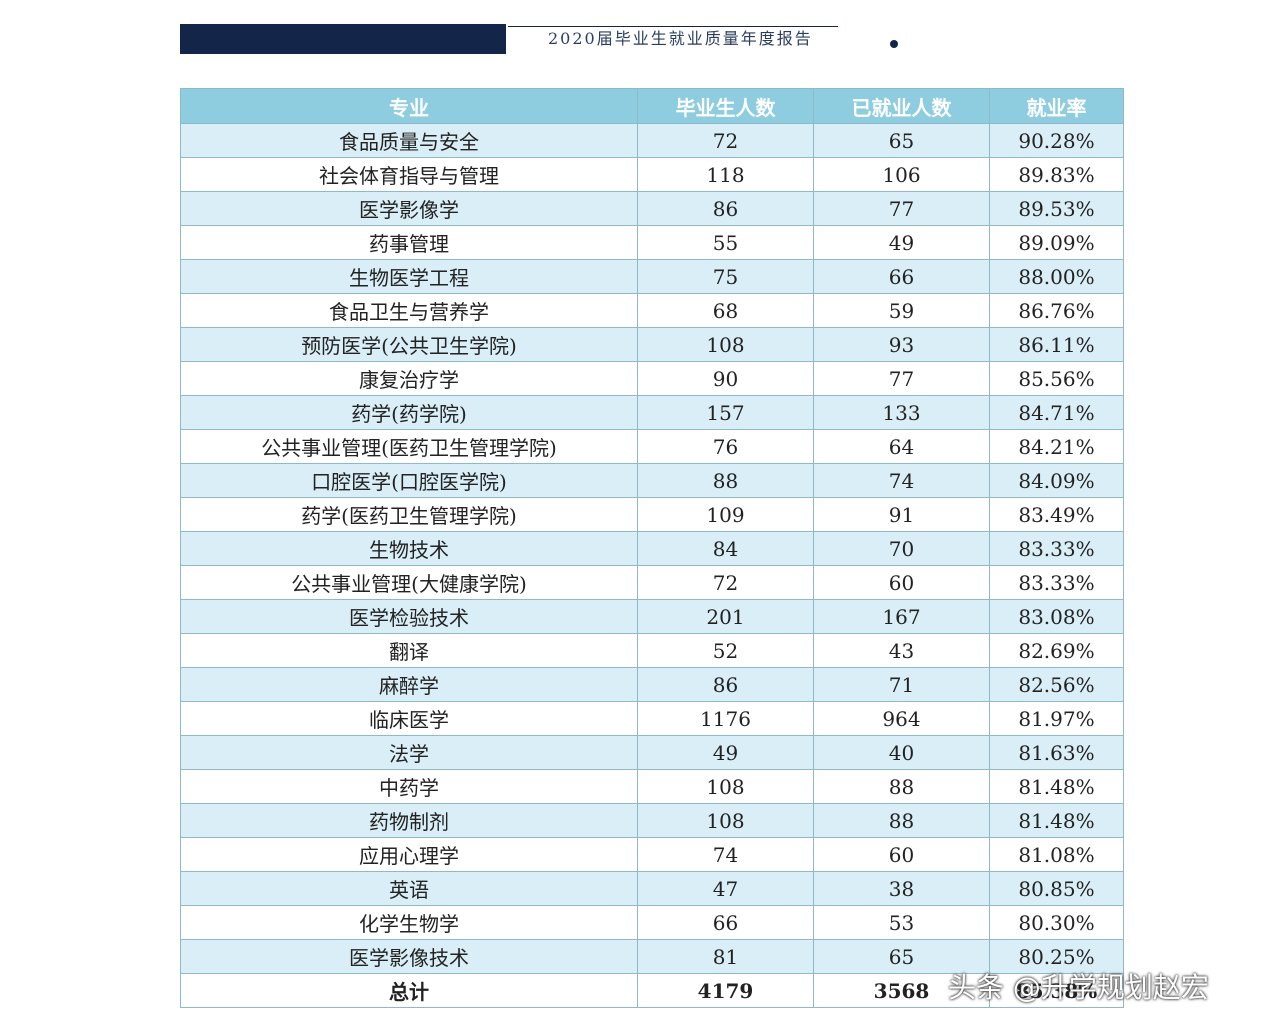  What do you see at coordinates (409, 650) in the screenshot?
I see `table-cell: 翻译` at bounding box center [409, 650].